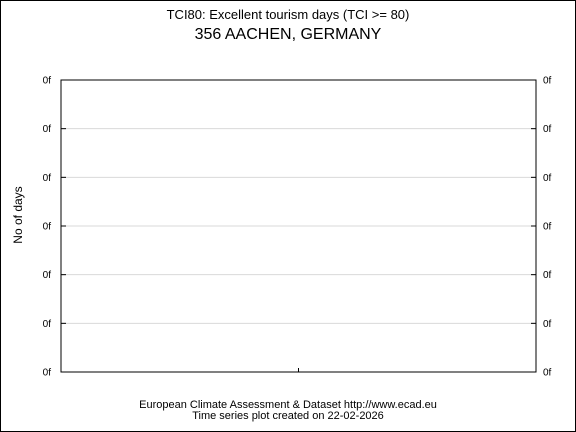 The width and height of the screenshot is (576, 432). I want to click on chart-subtitle: 356 AACHEN, GERMANY, so click(288, 34).